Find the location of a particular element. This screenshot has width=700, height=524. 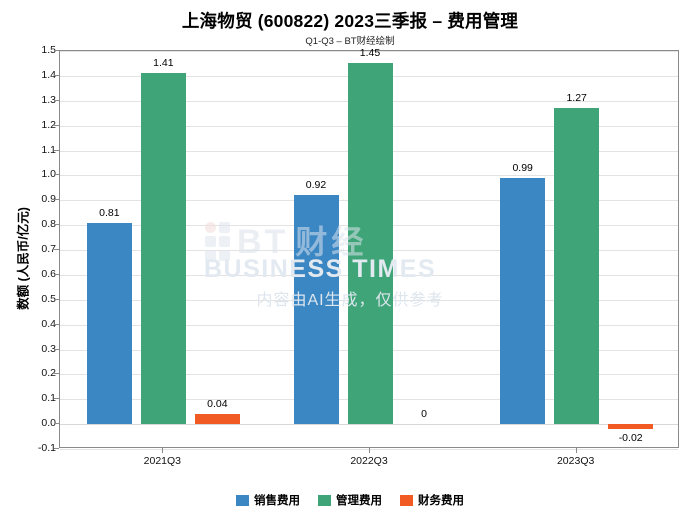

y-tick-label: 0.1 is located at coordinates (48, 398).